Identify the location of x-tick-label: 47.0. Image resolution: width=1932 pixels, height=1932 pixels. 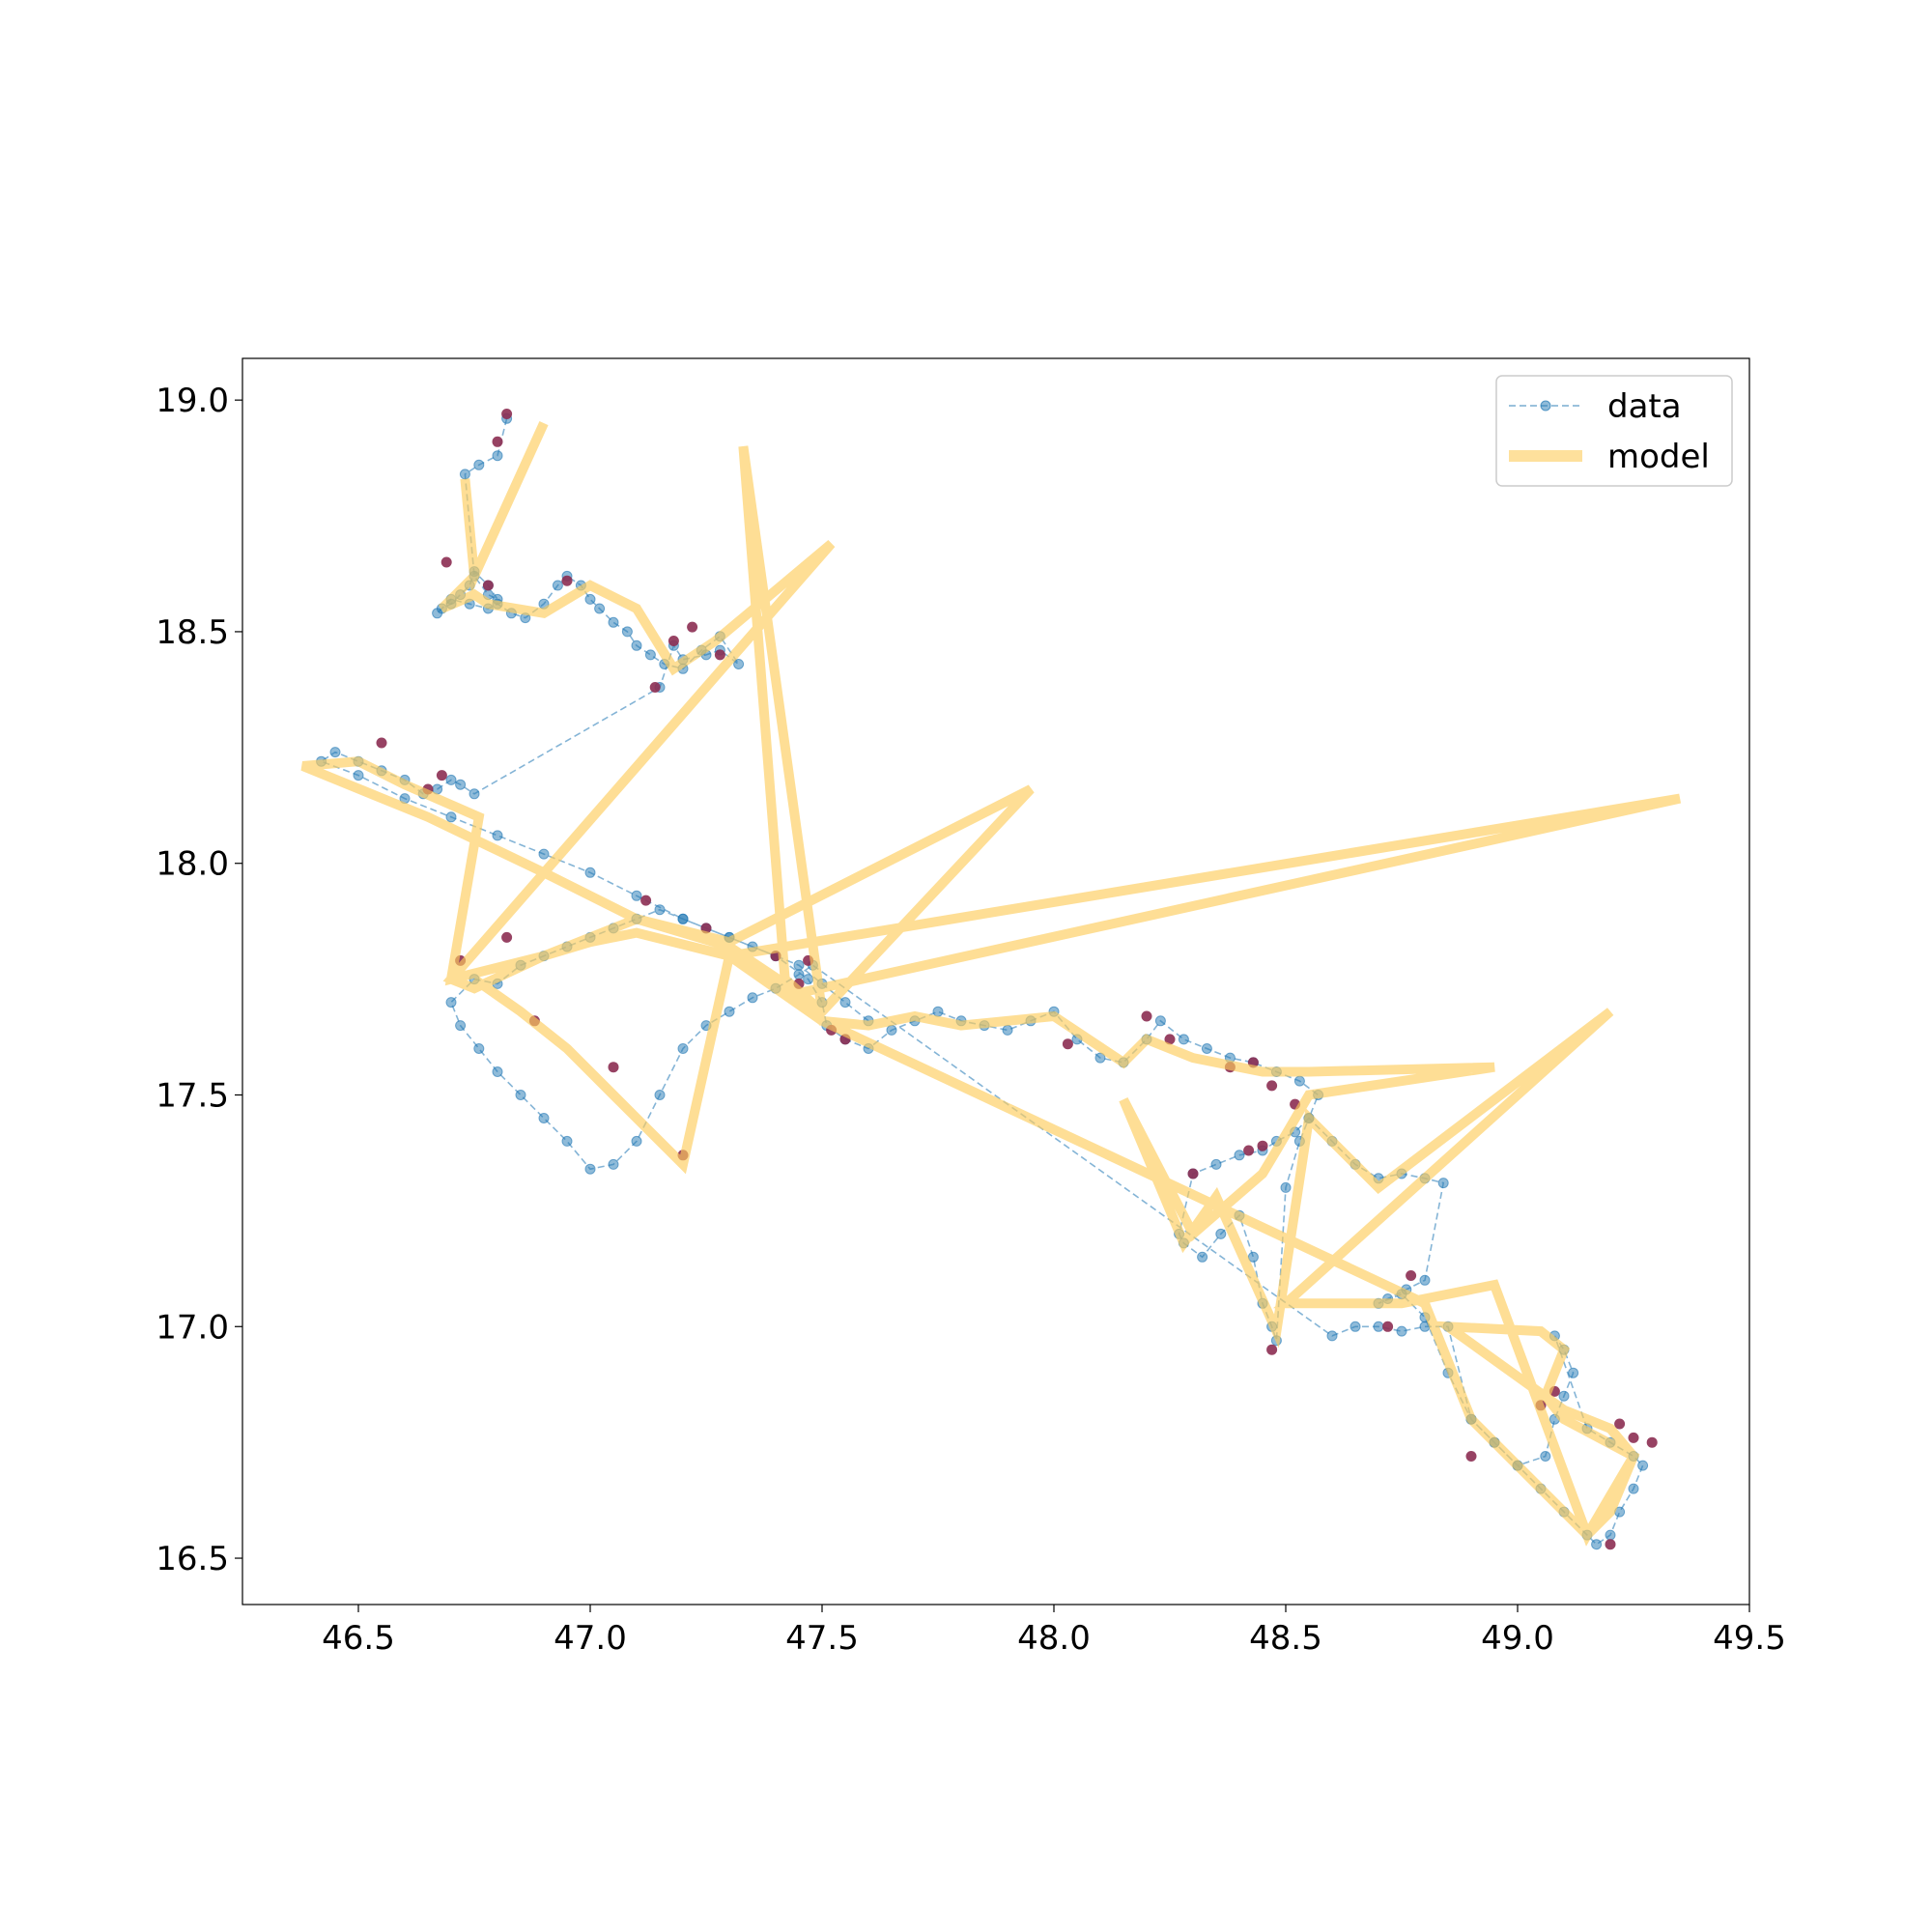
(590, 1638).